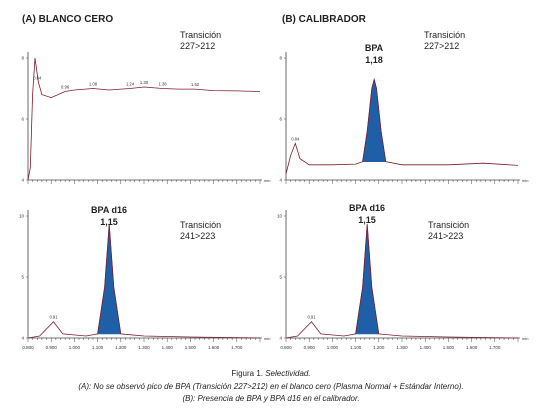 The image size is (542, 413). I want to click on transition-a-bottom: Transición 241>223, so click(200, 231).